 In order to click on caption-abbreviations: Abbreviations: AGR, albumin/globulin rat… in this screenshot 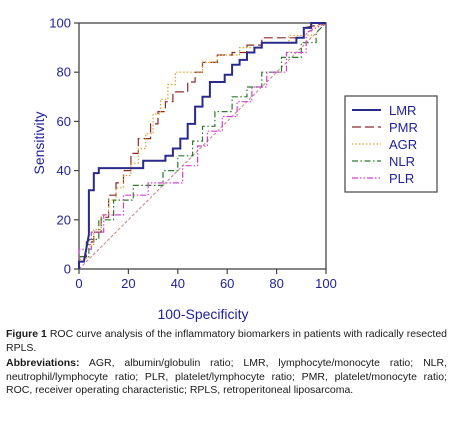, I will do `click(226, 377)`.